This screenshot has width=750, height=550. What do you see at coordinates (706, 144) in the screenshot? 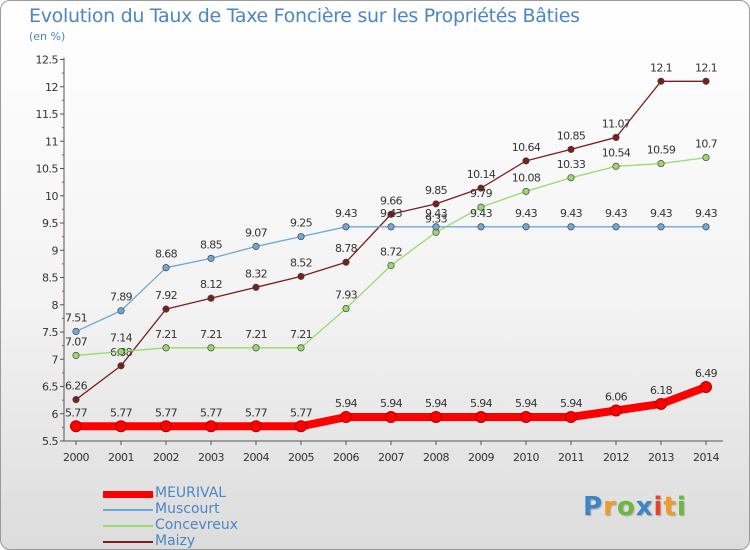
I see `data-label-concevreux: 10.7` at bounding box center [706, 144].